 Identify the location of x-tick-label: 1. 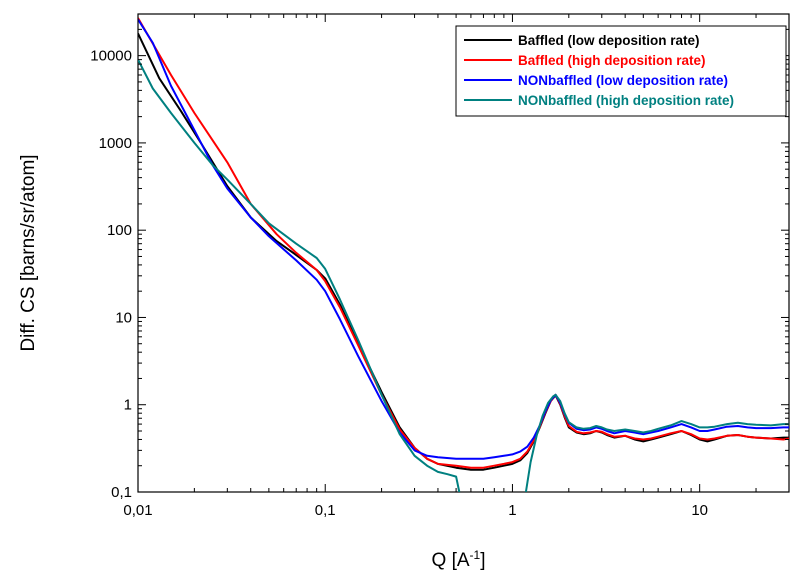
(512, 510).